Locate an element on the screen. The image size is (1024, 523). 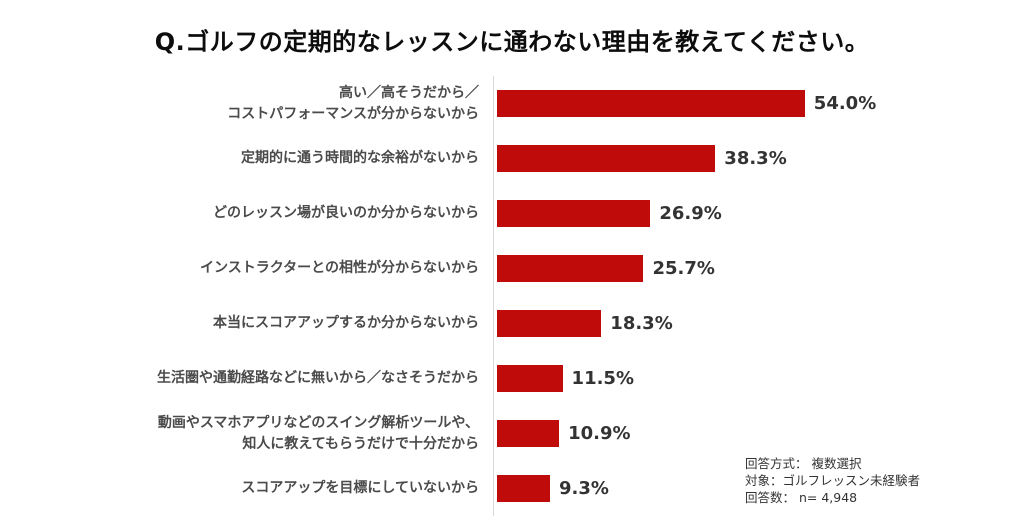
footnote-line: 対象：ゴルフレッスン未経験者 is located at coordinates (833, 480).